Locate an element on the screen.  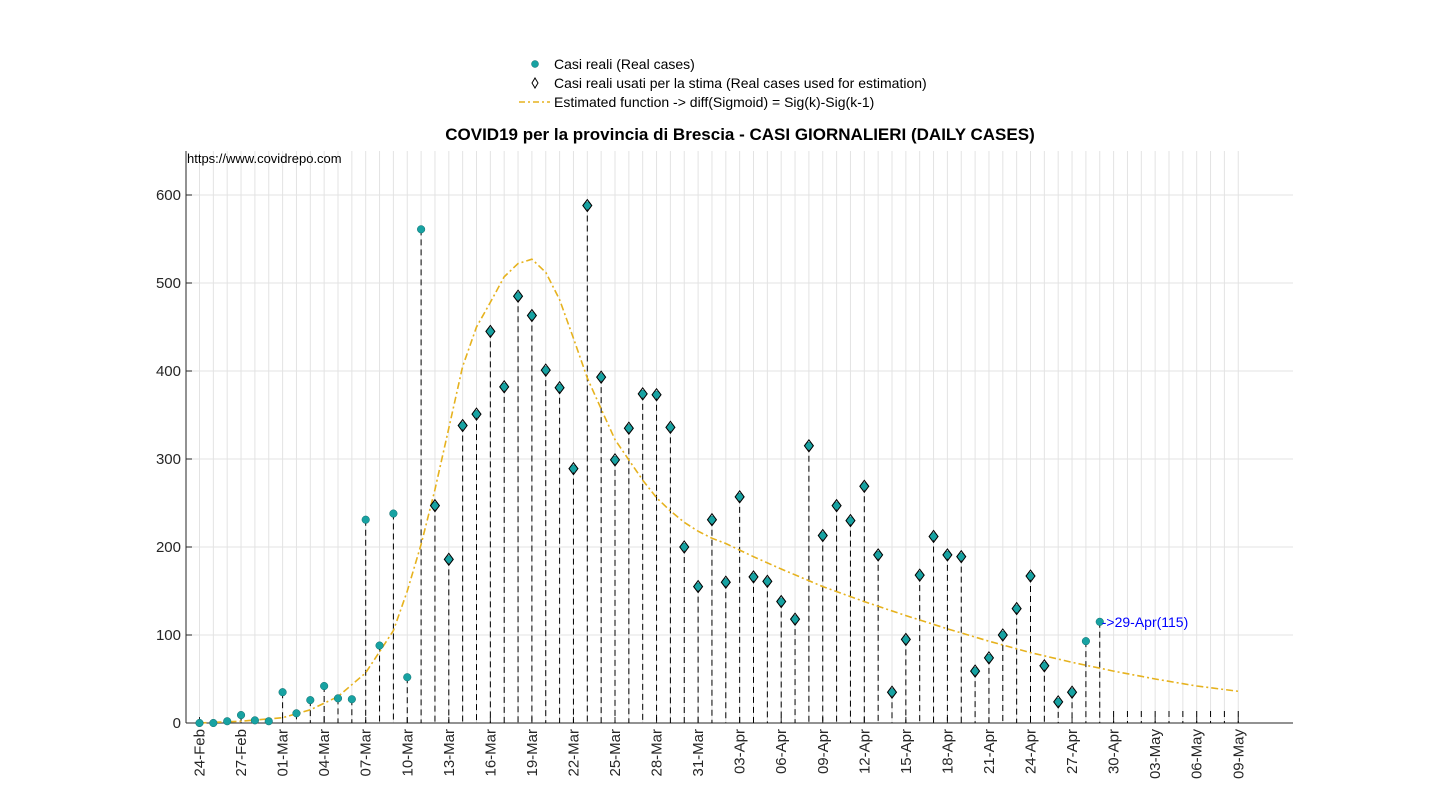
x-tick-label: 09-Apr is located at coordinates (823, 751).